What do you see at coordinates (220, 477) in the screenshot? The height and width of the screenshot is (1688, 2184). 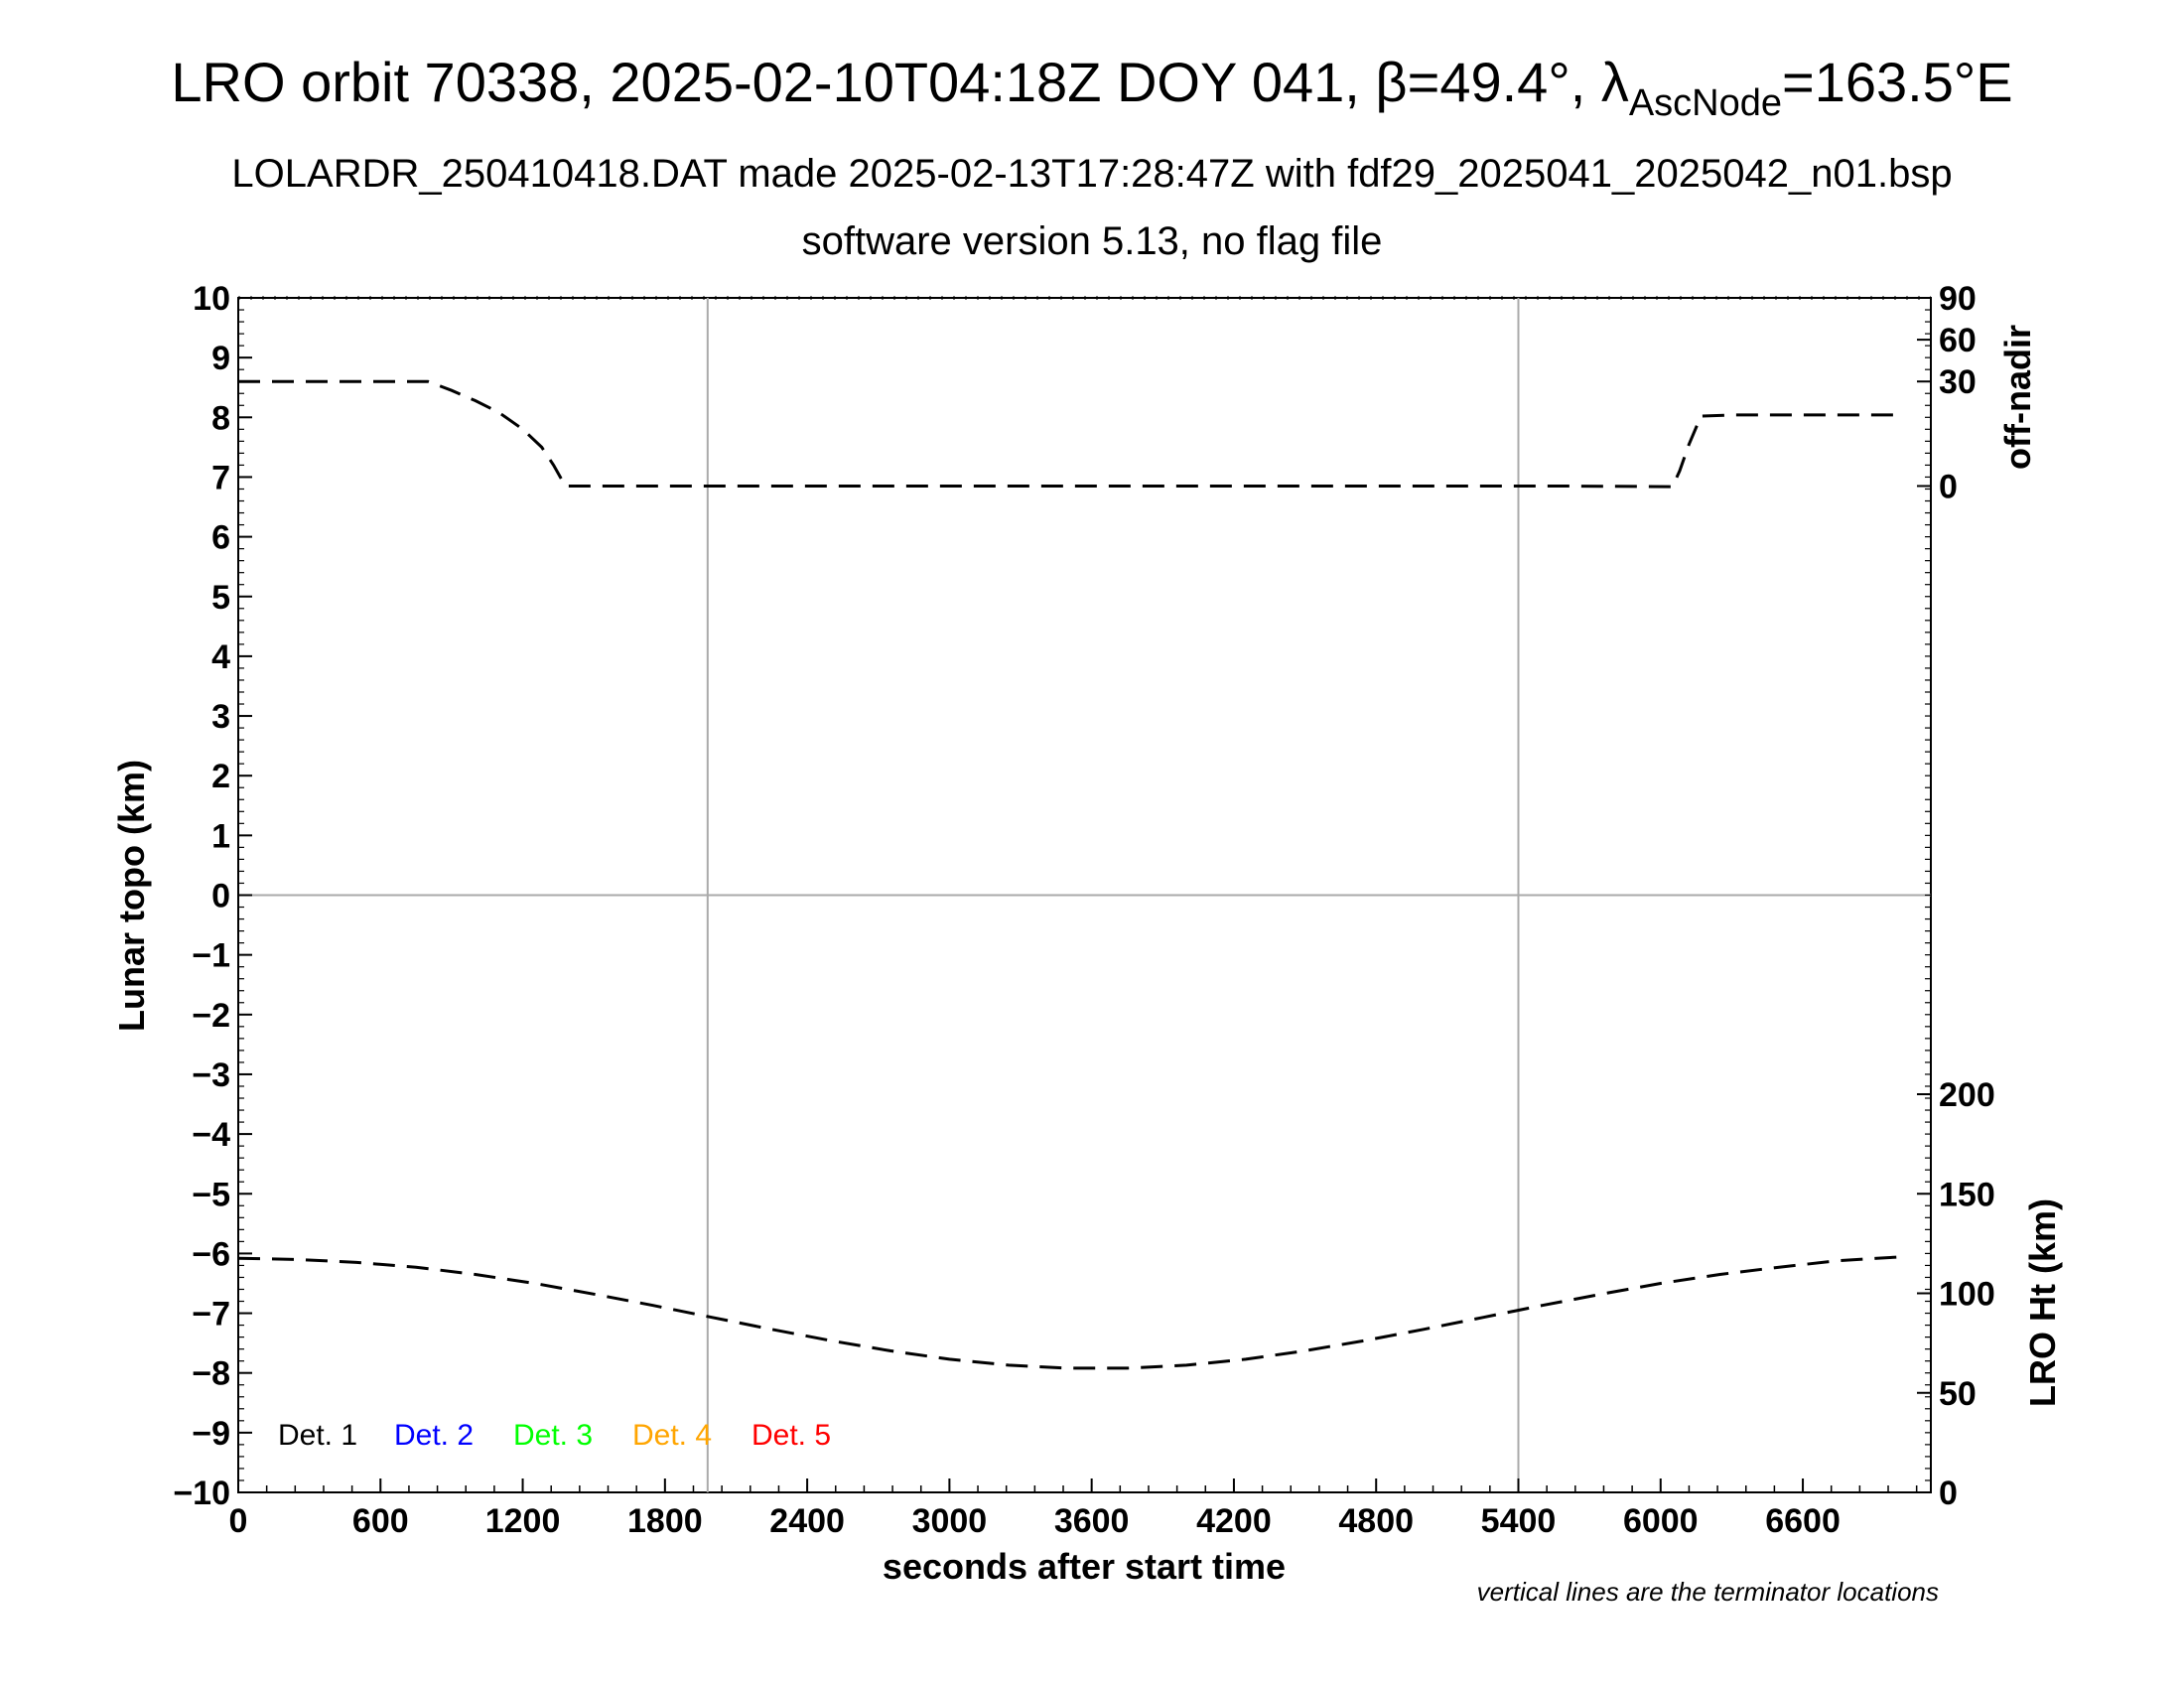 I see `y-tick-label: 7` at bounding box center [220, 477].